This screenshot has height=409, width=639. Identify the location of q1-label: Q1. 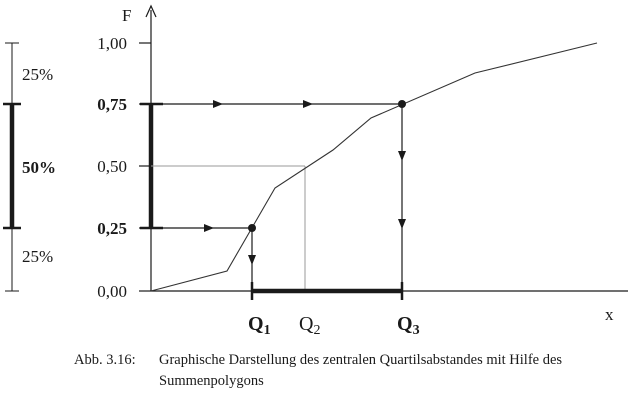
(259, 325).